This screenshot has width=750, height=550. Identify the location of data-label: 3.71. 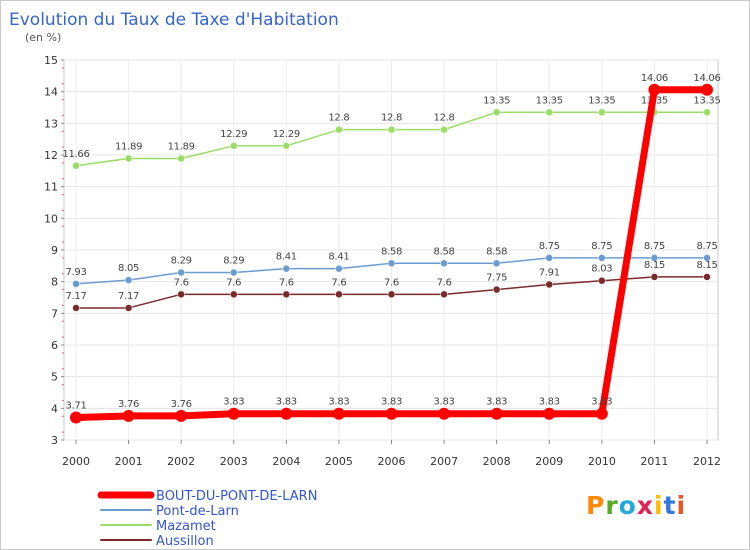
(75, 406).